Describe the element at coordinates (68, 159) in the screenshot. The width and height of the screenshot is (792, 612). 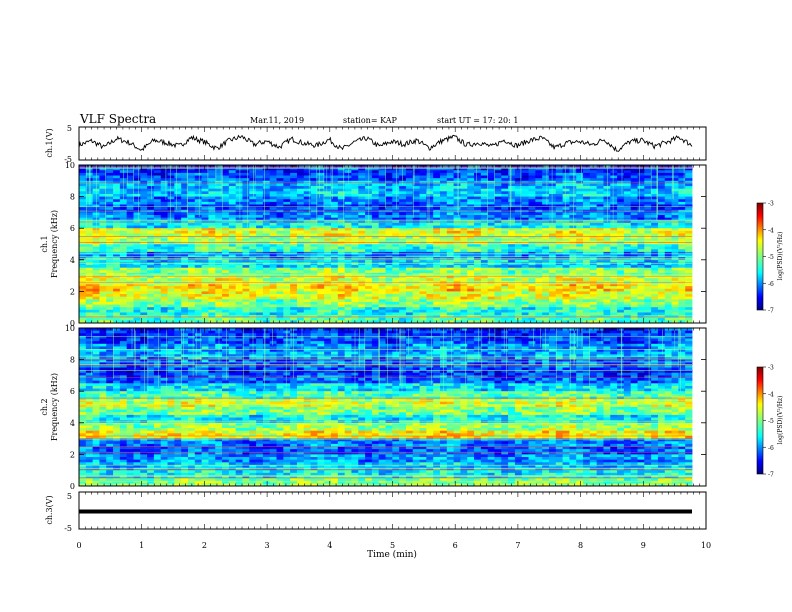
I see `ch1-ytick-bottom: -5` at that location.